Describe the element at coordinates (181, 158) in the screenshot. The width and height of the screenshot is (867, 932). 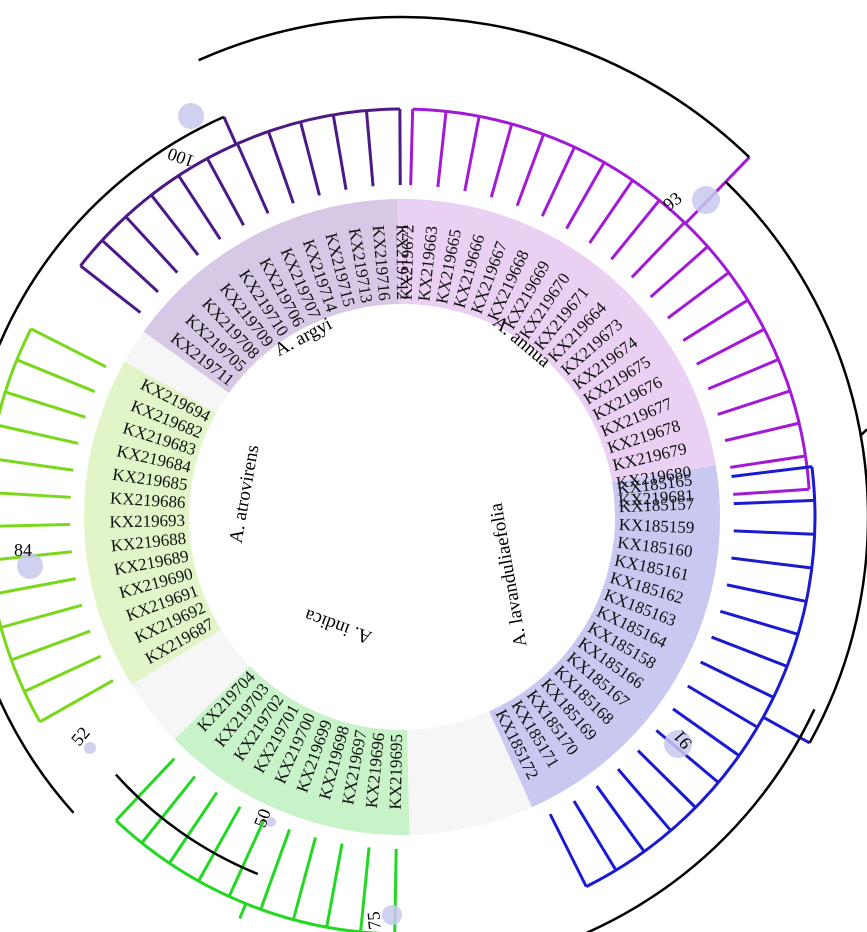
I see `bootstrap-label-argyi: 100` at that location.